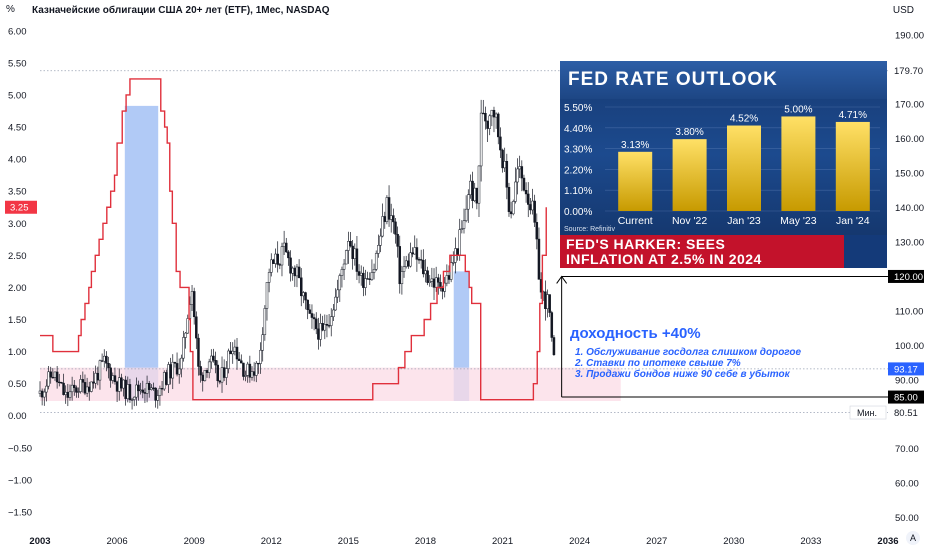  I want to click on price-badge-text: 93.17, so click(906, 369).